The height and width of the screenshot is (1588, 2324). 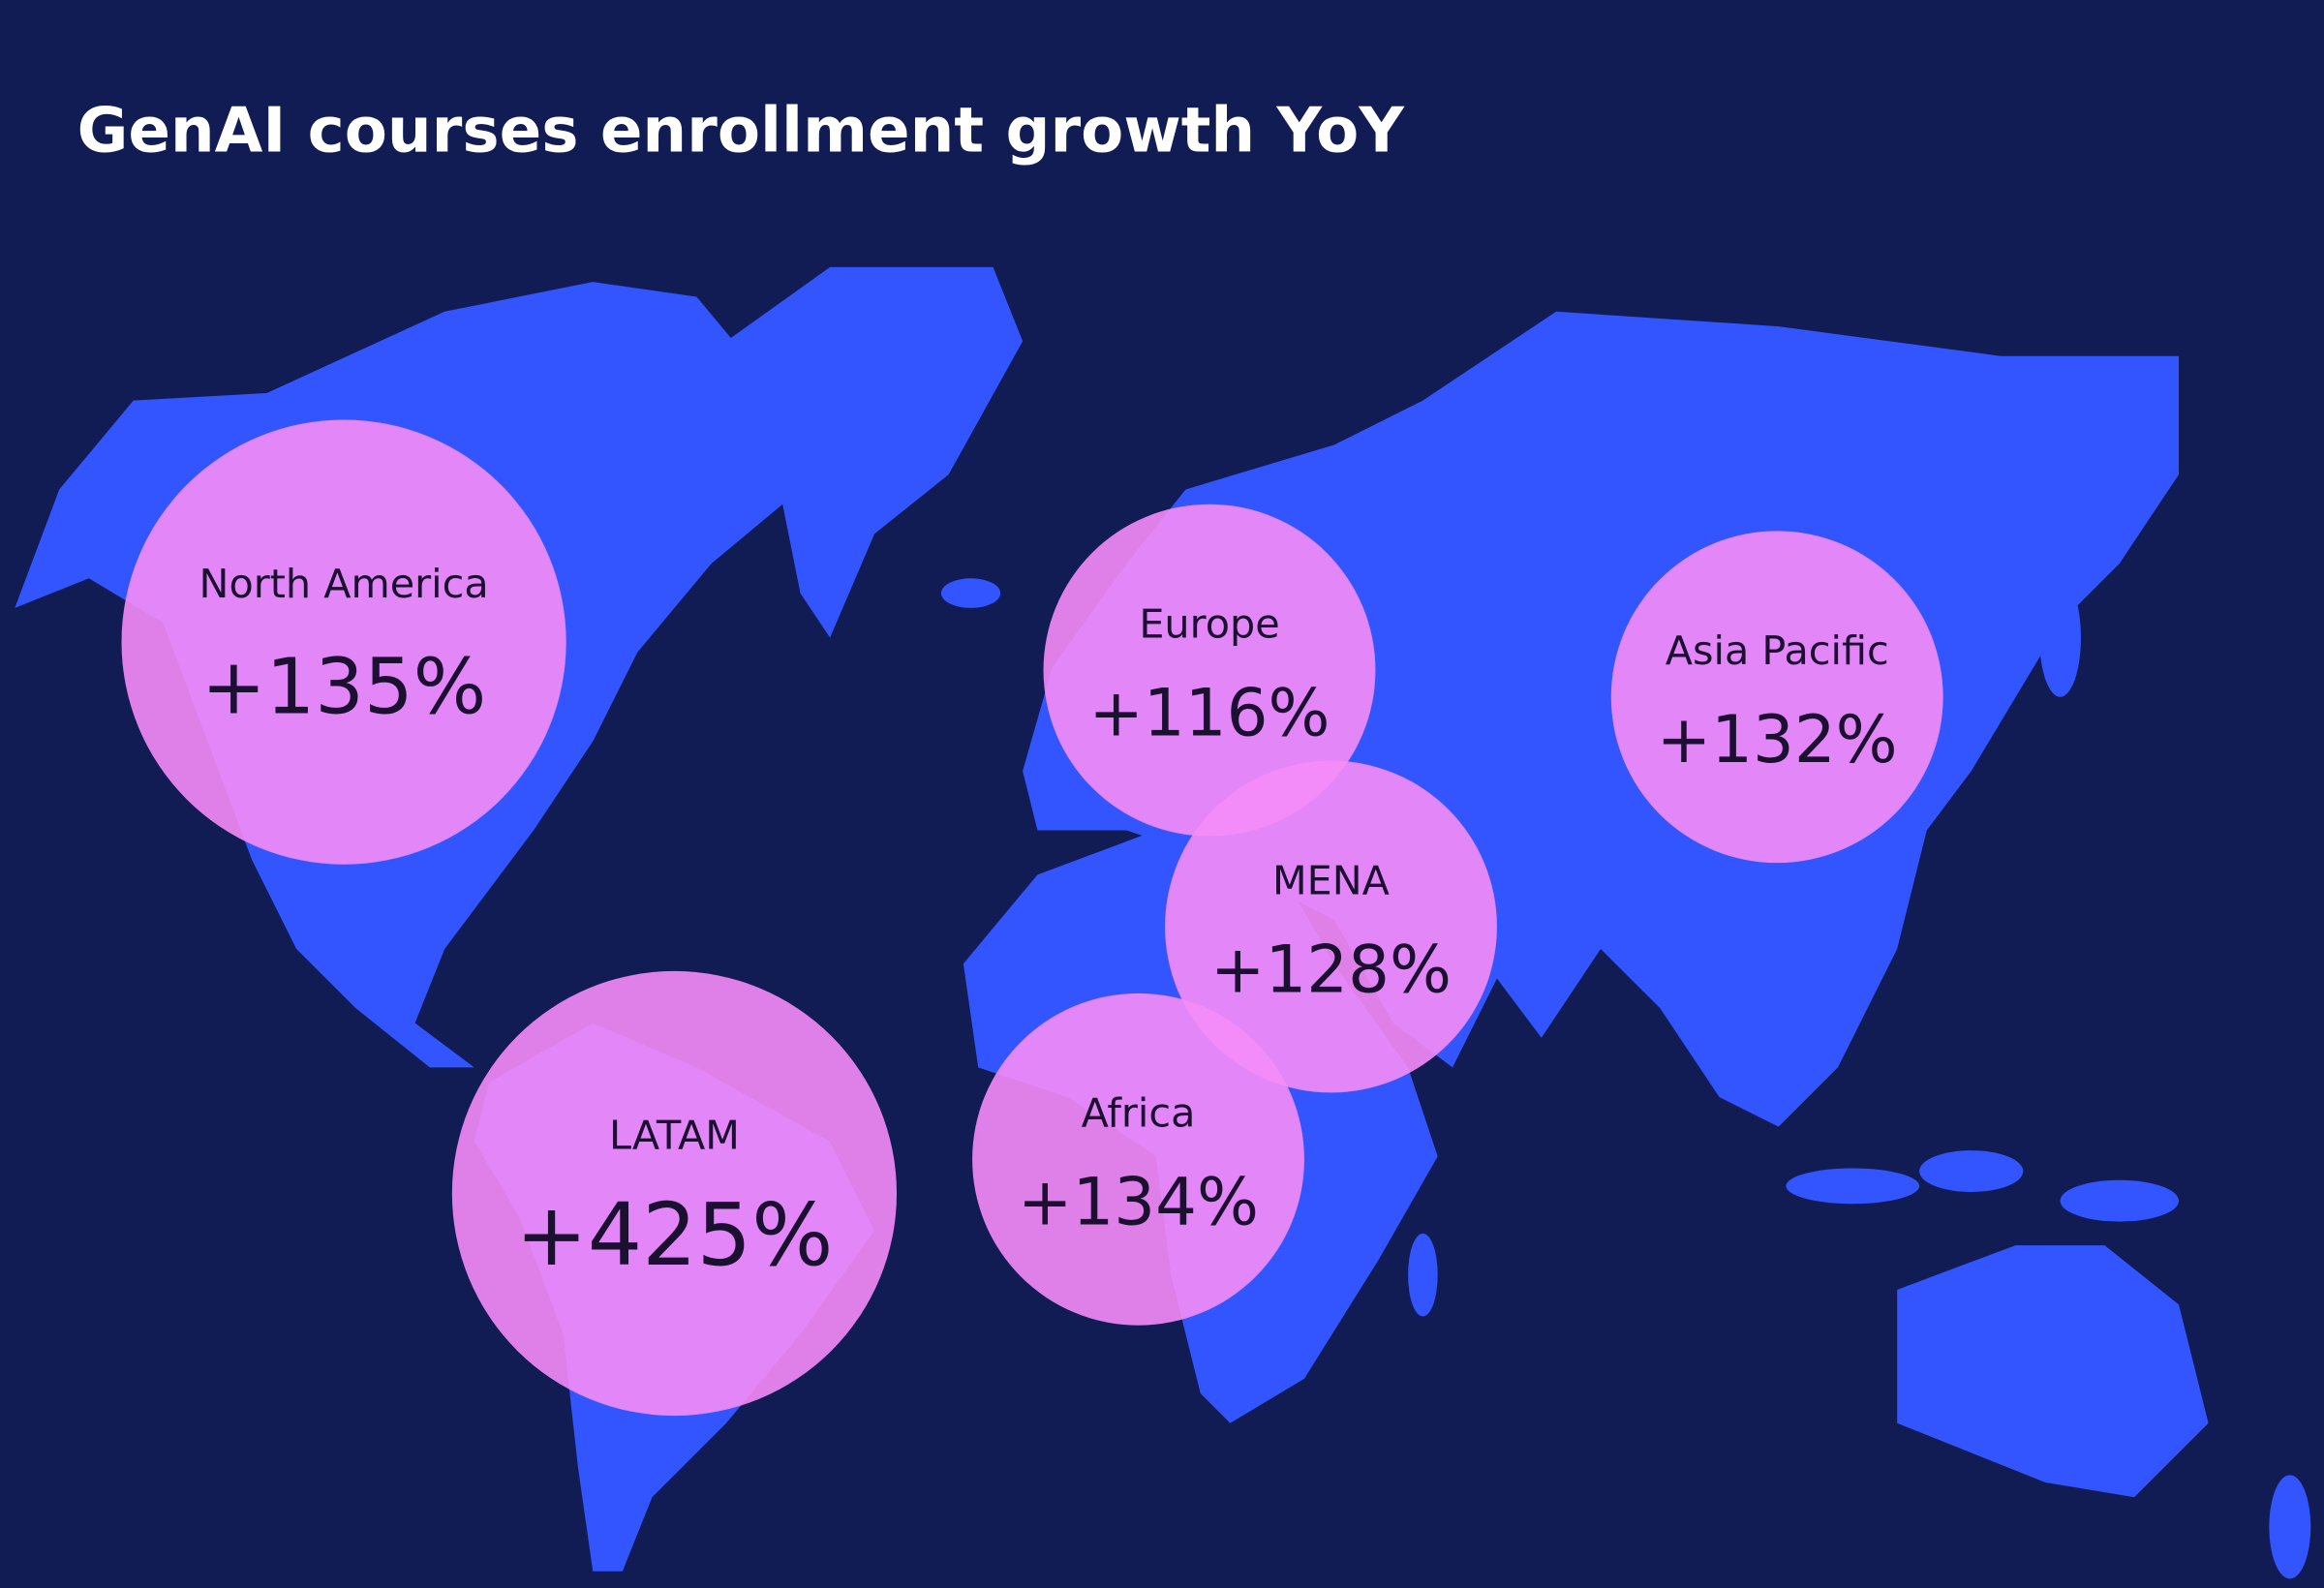 I want to click on region-name: Asia Pacific, so click(x=1778, y=650).